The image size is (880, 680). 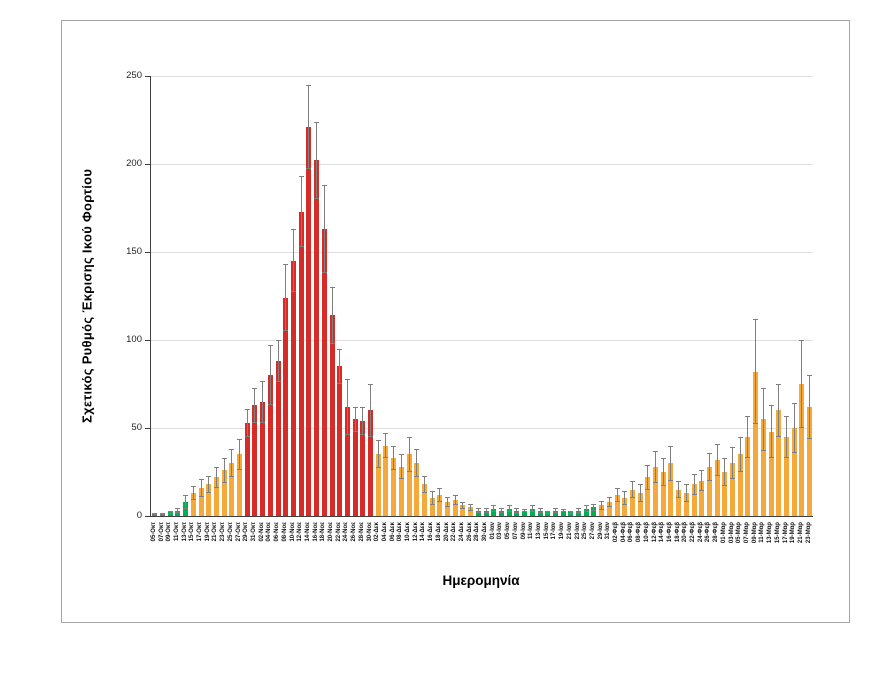 I want to click on x-tick-label: 10-Δεκ, so click(x=408, y=532).